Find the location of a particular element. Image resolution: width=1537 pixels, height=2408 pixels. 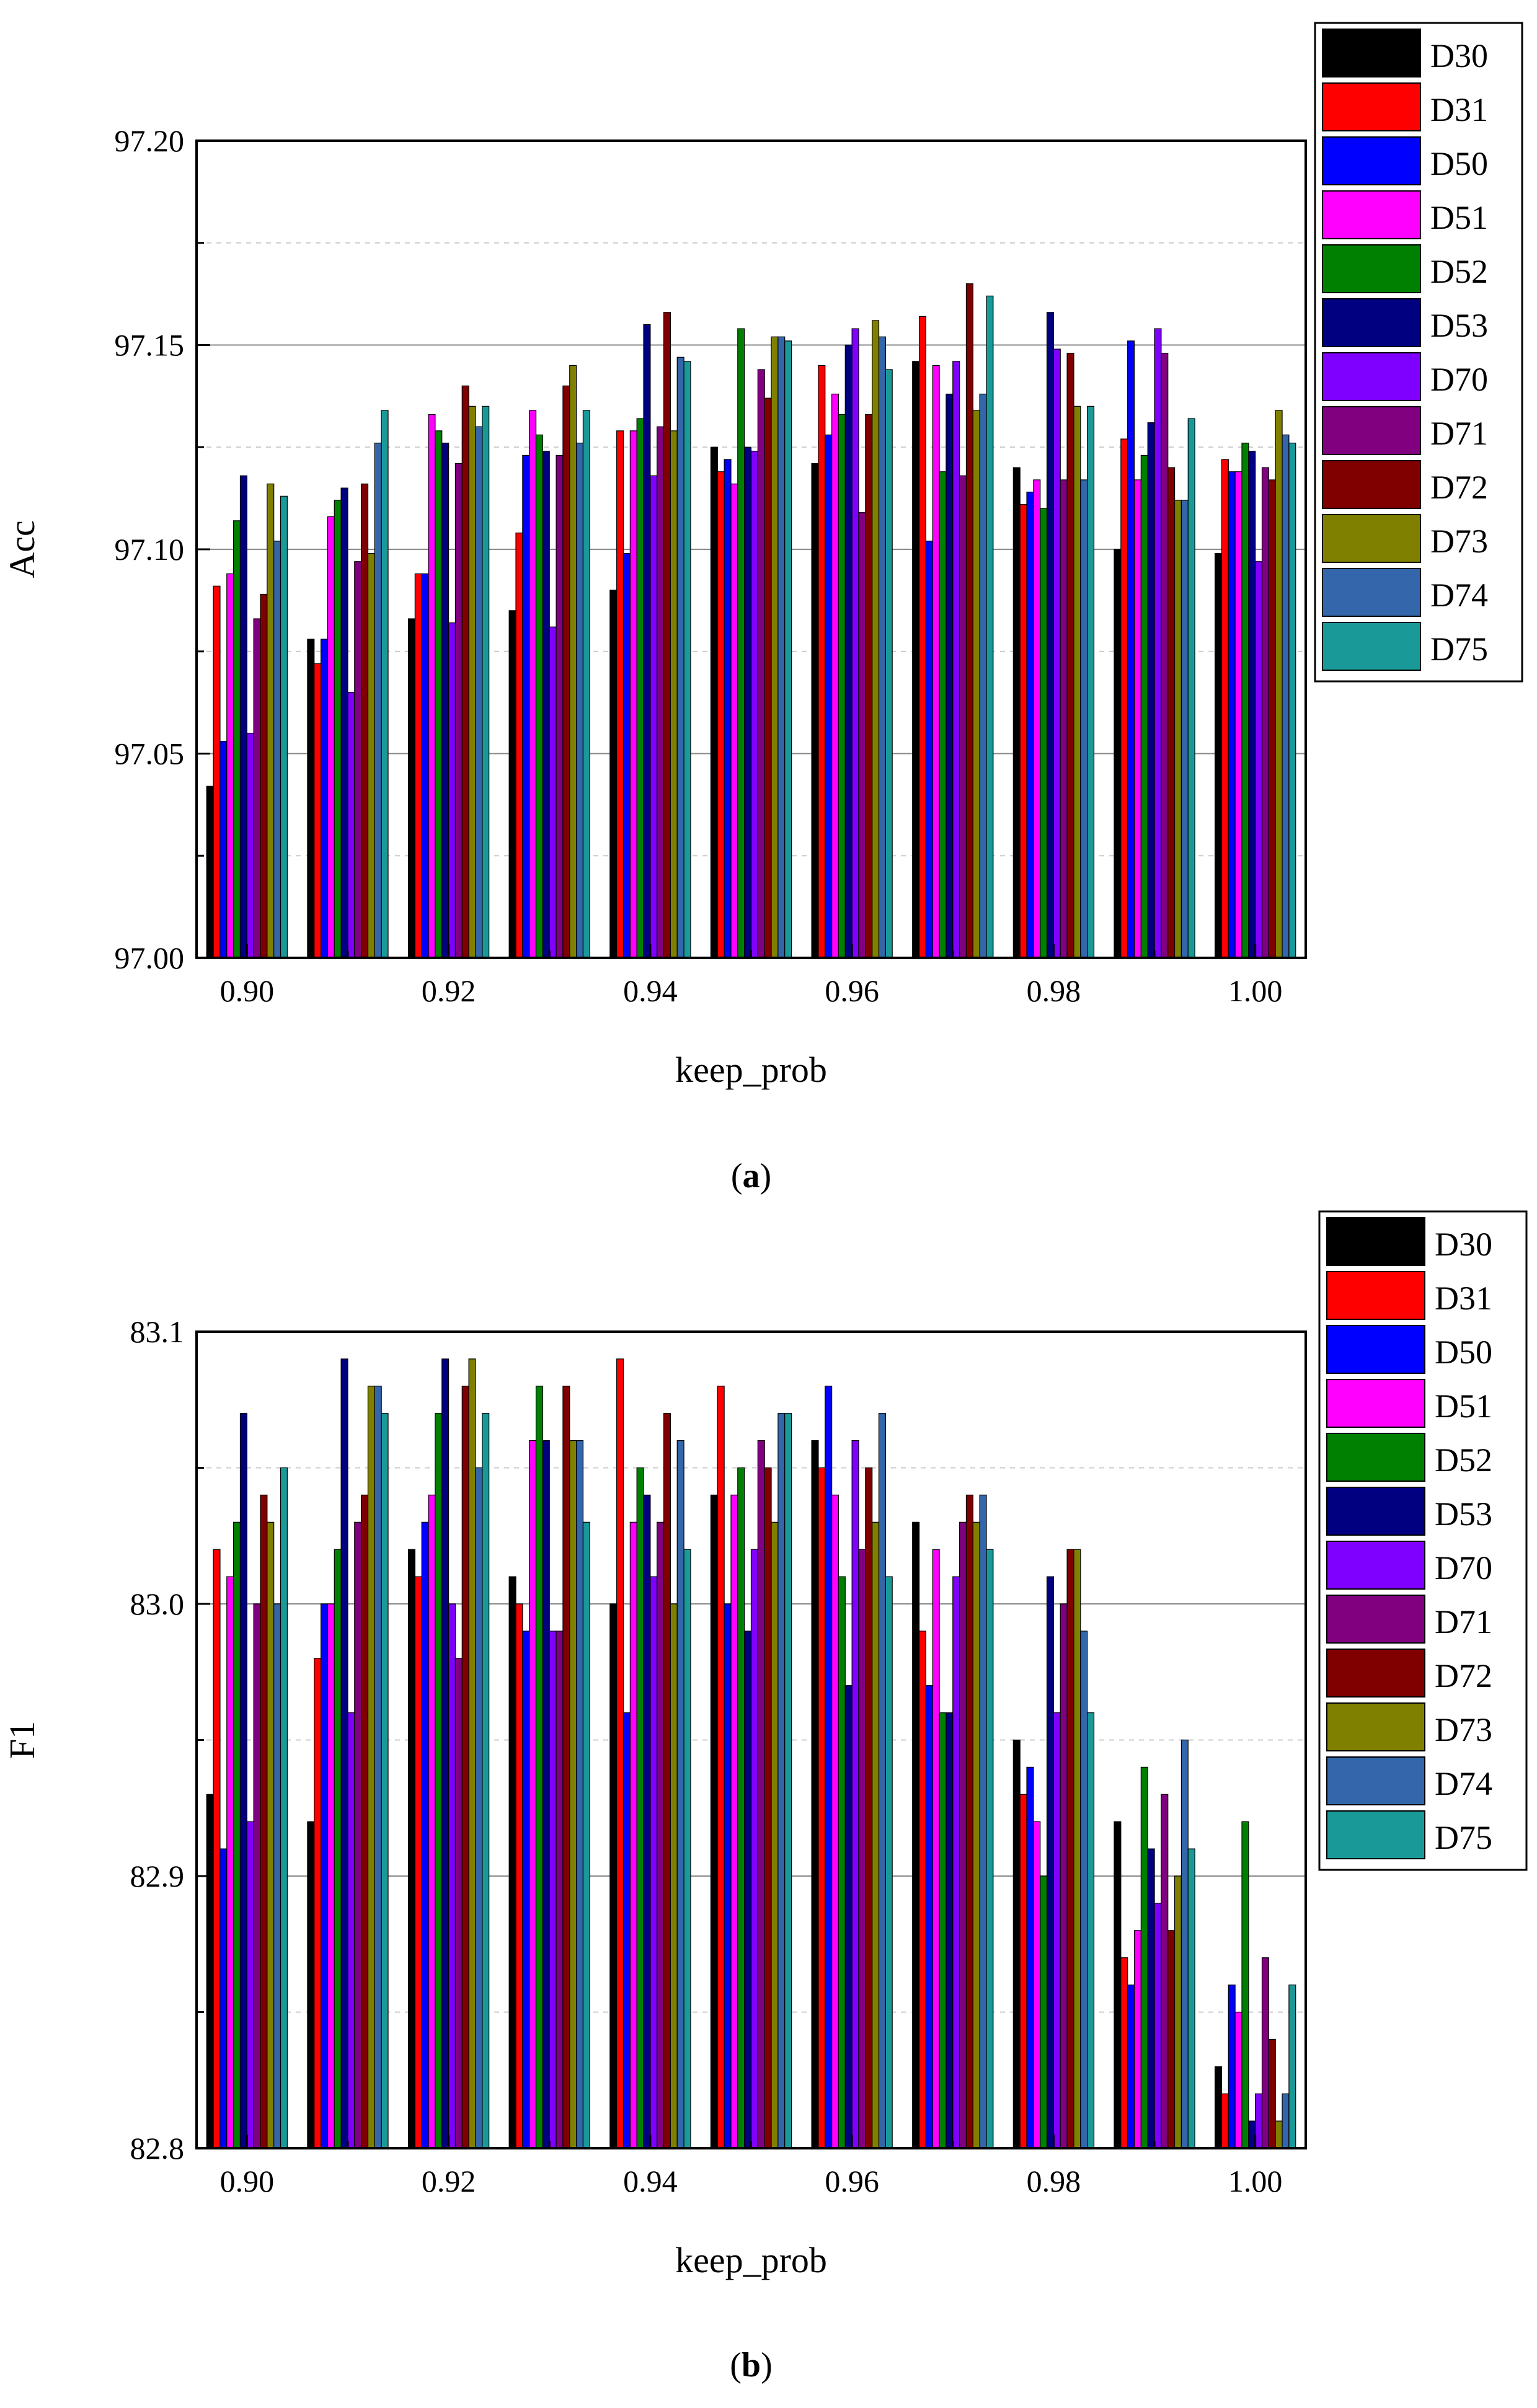

y-tick-label: 83.0 is located at coordinates (157, 1604).